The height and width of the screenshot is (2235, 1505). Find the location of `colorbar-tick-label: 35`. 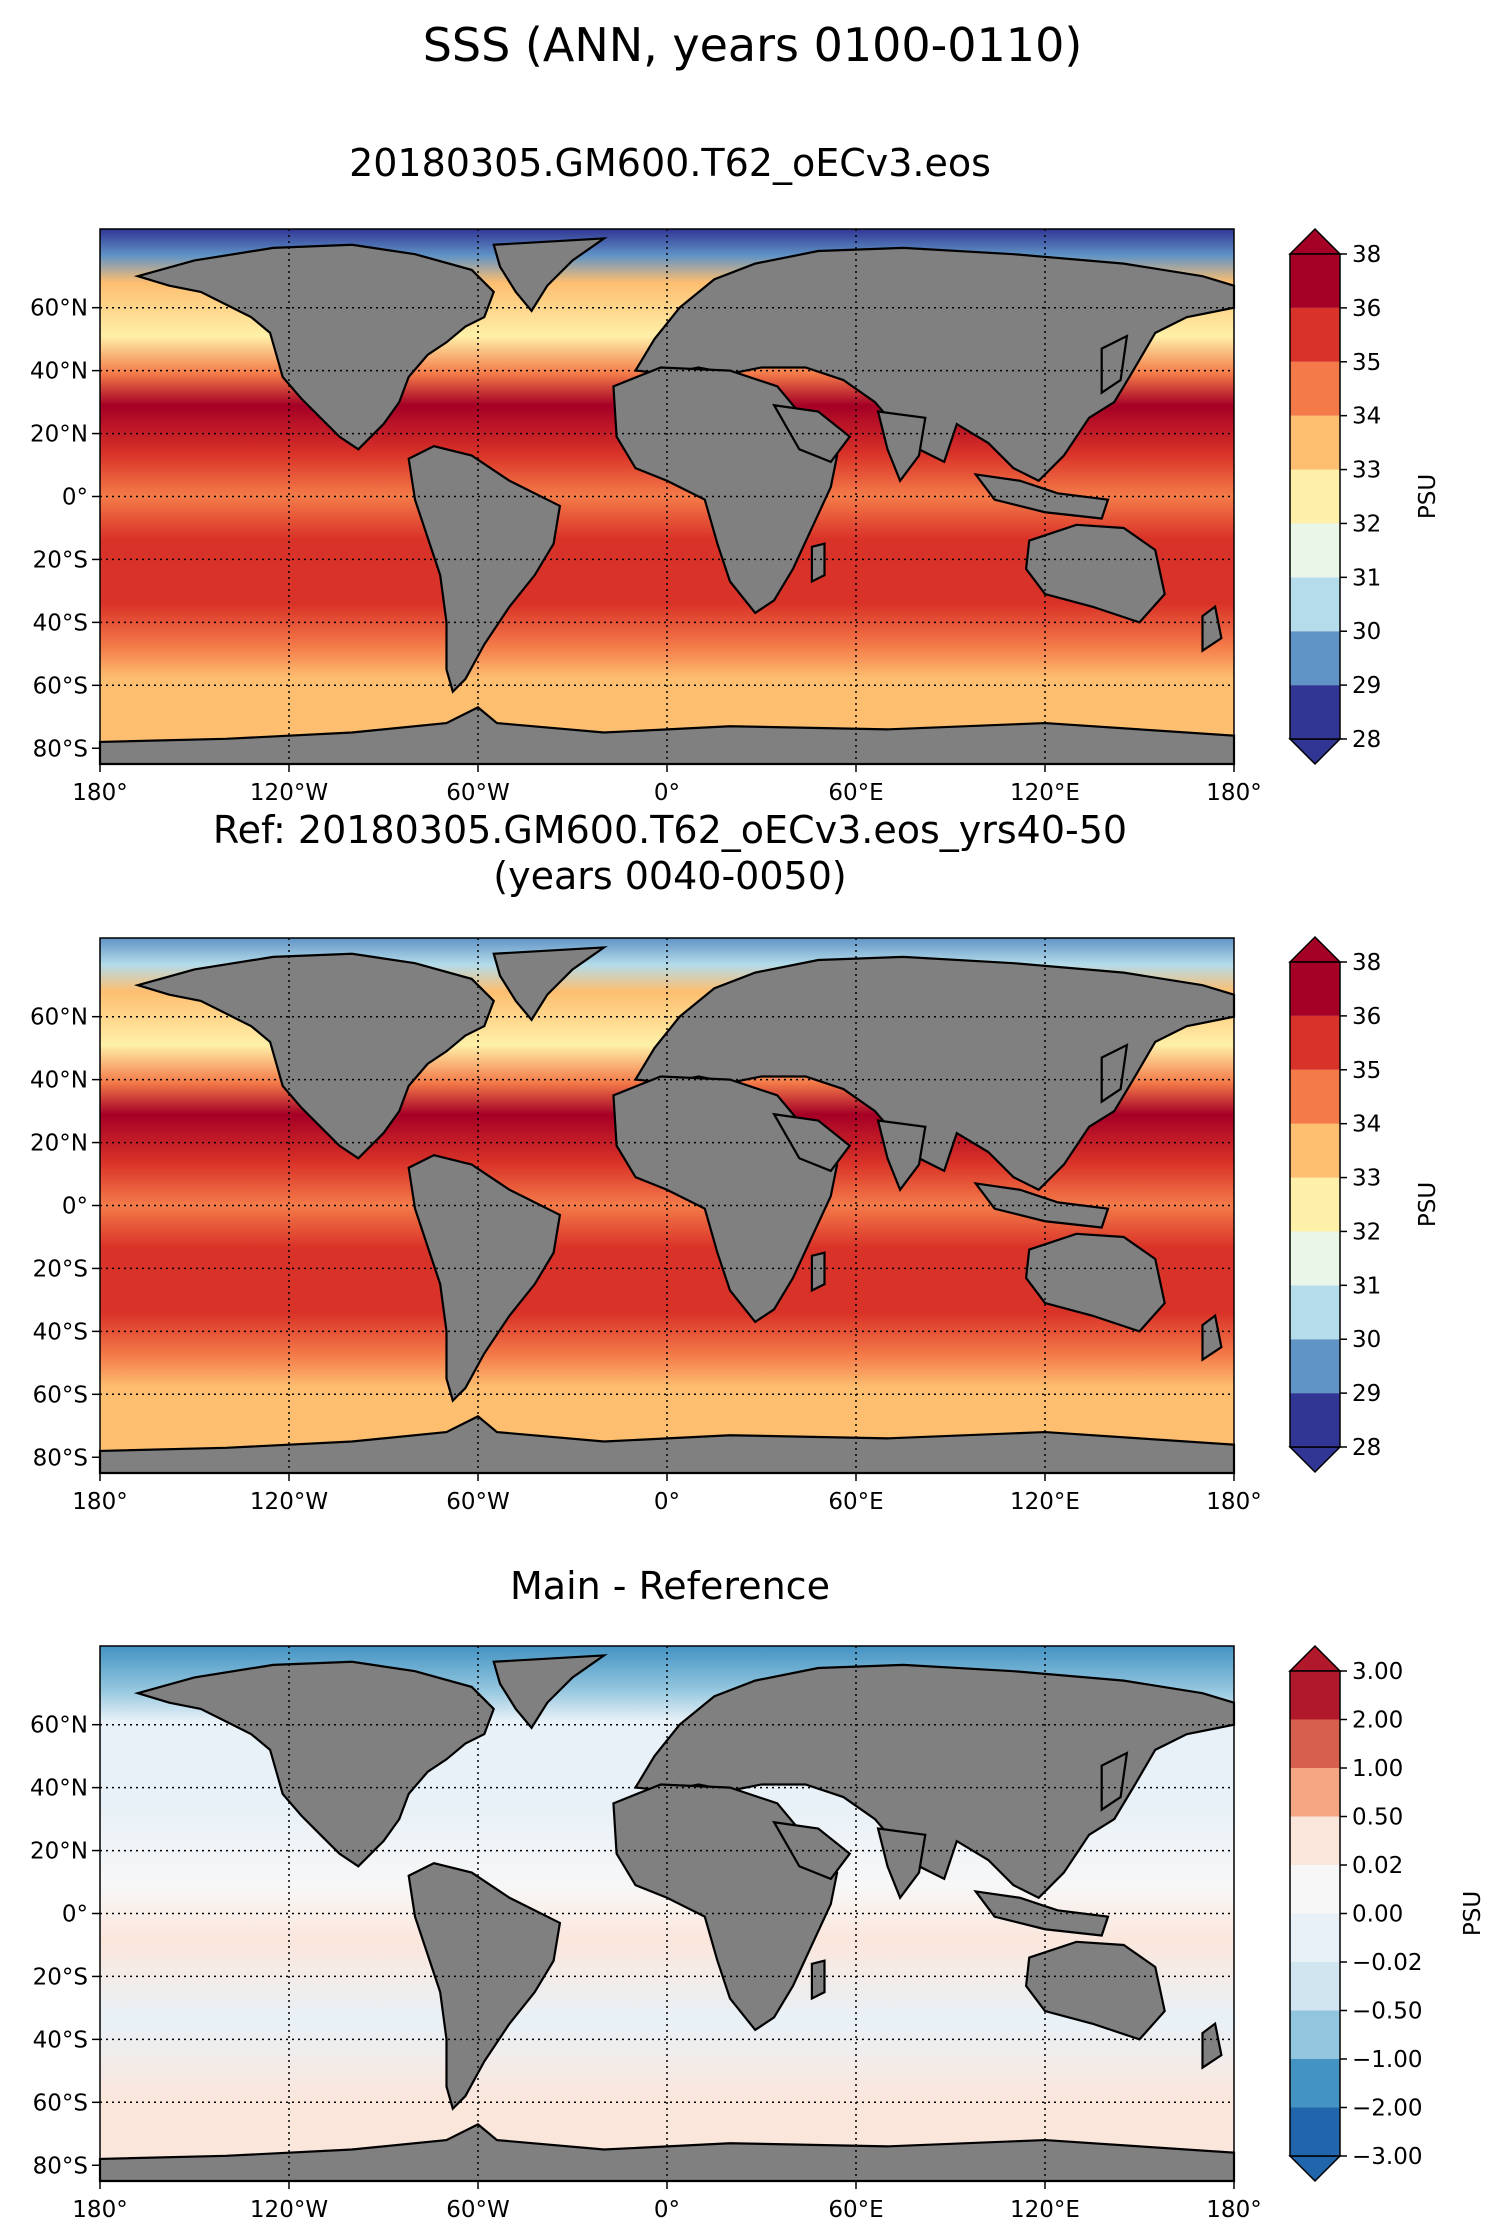

colorbar-tick-label: 35 is located at coordinates (1366, 363).